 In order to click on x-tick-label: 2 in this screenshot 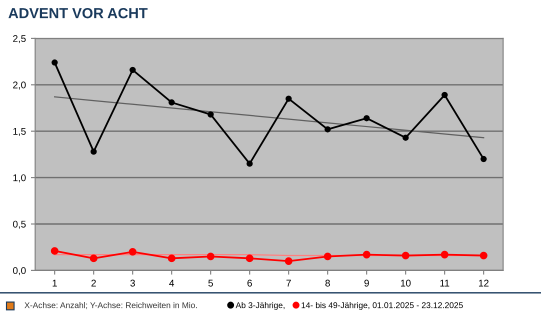, I will do `click(93, 283)`.